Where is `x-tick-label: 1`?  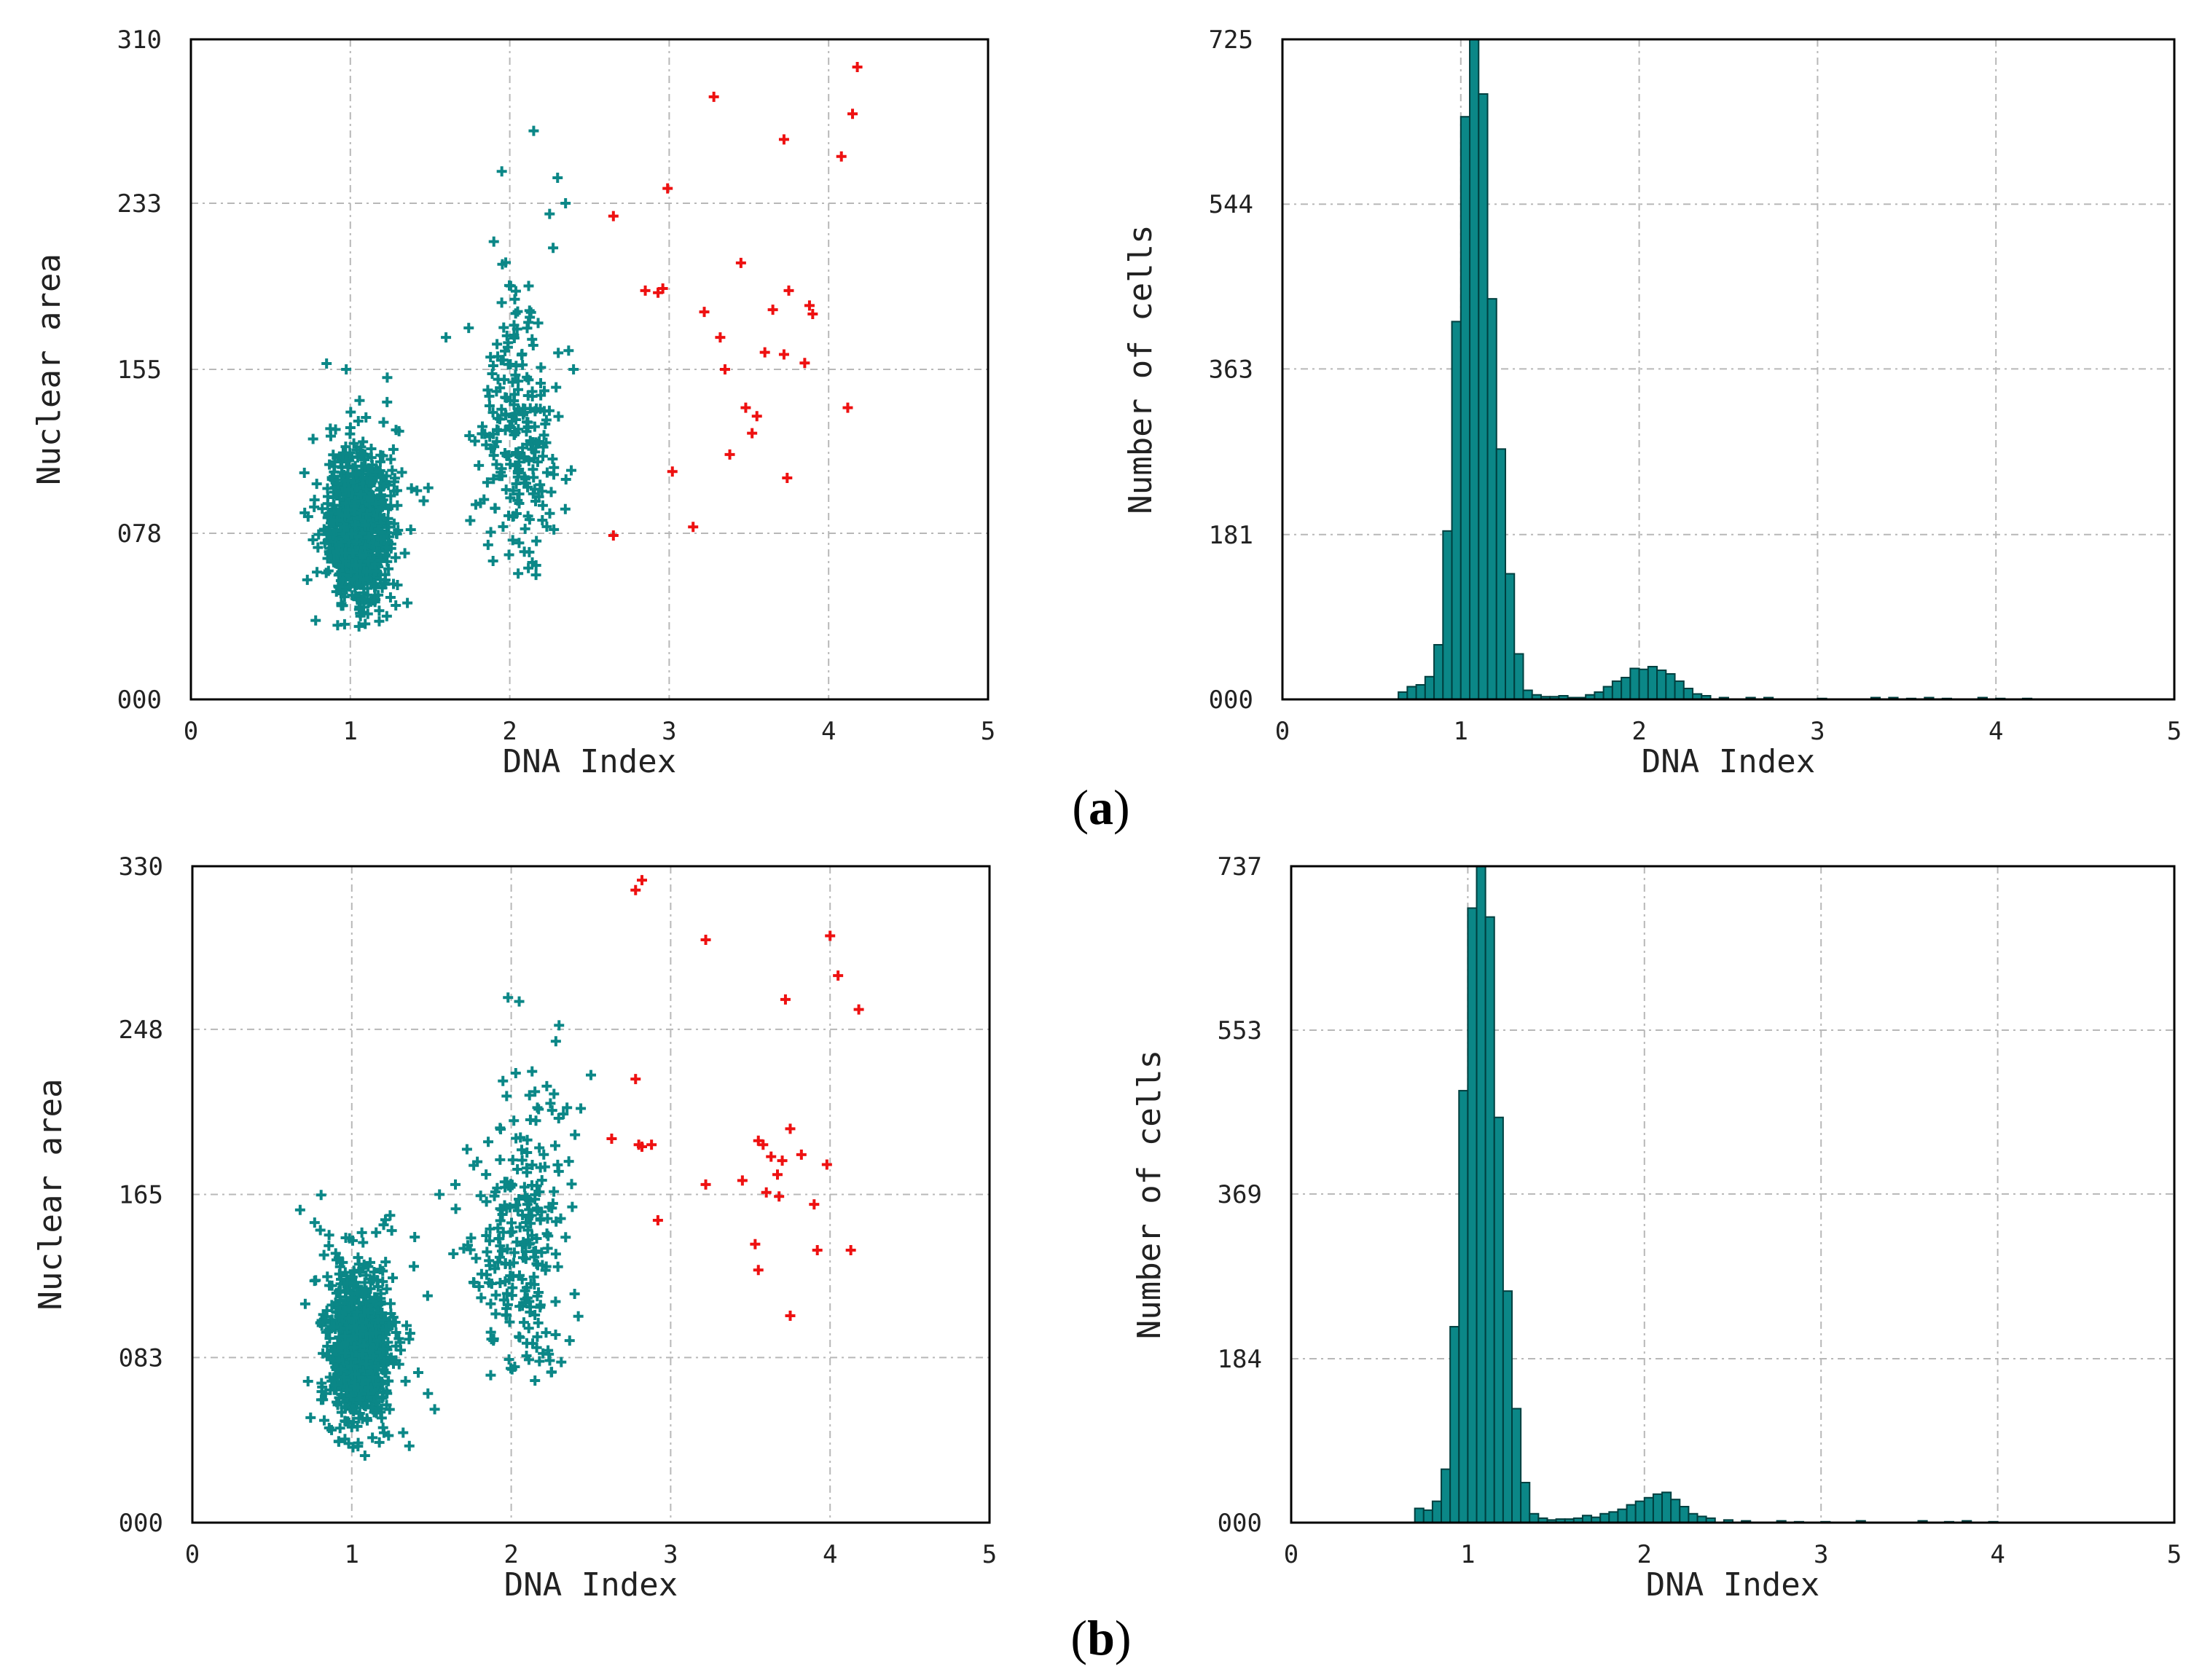
x-tick-label: 1 is located at coordinates (352, 1555).